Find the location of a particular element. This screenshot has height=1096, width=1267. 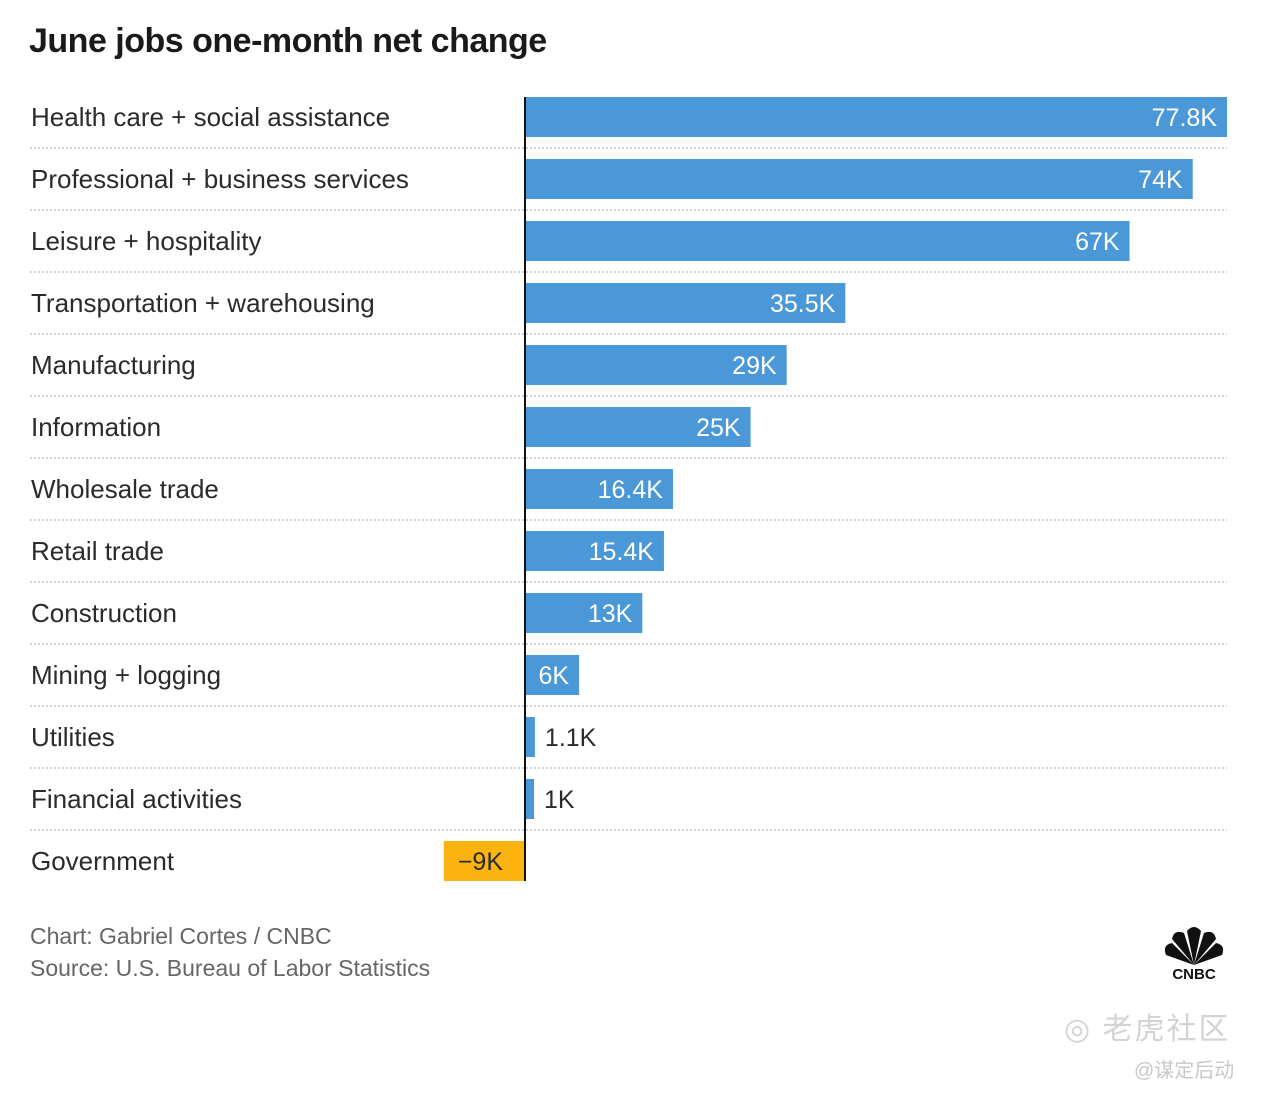

chart-title: June jobs one-month net change is located at coordinates (288, 41).